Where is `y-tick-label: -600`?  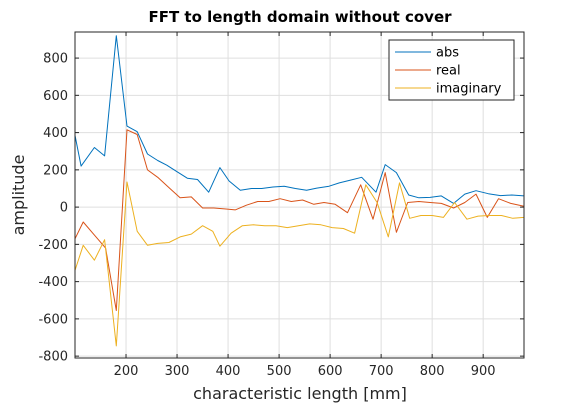
y-tick-label: -600 is located at coordinates (53, 319).